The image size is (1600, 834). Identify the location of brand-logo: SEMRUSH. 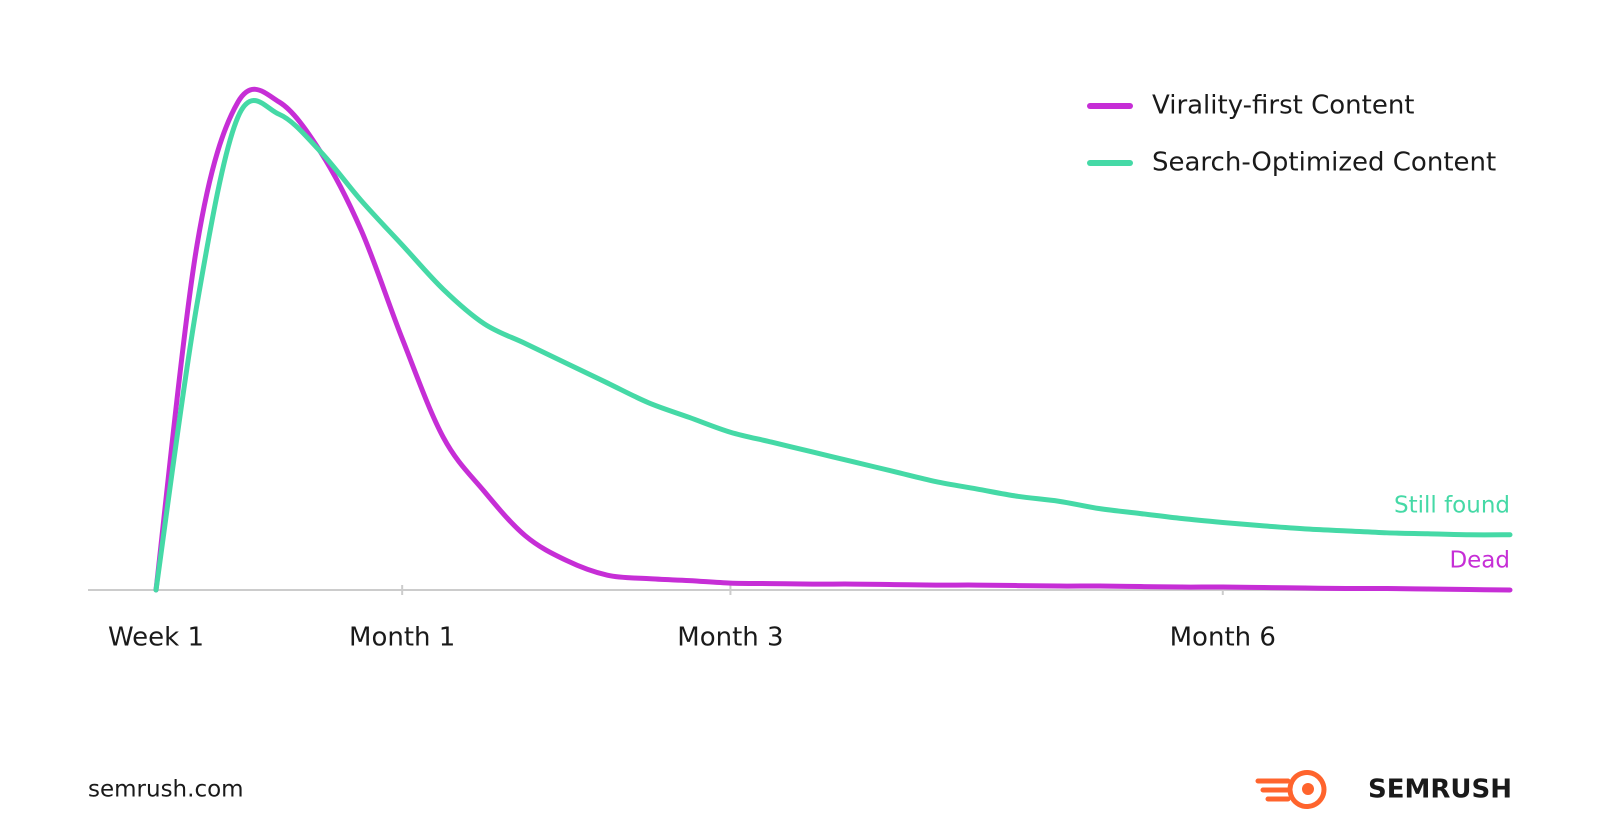
(1383, 789).